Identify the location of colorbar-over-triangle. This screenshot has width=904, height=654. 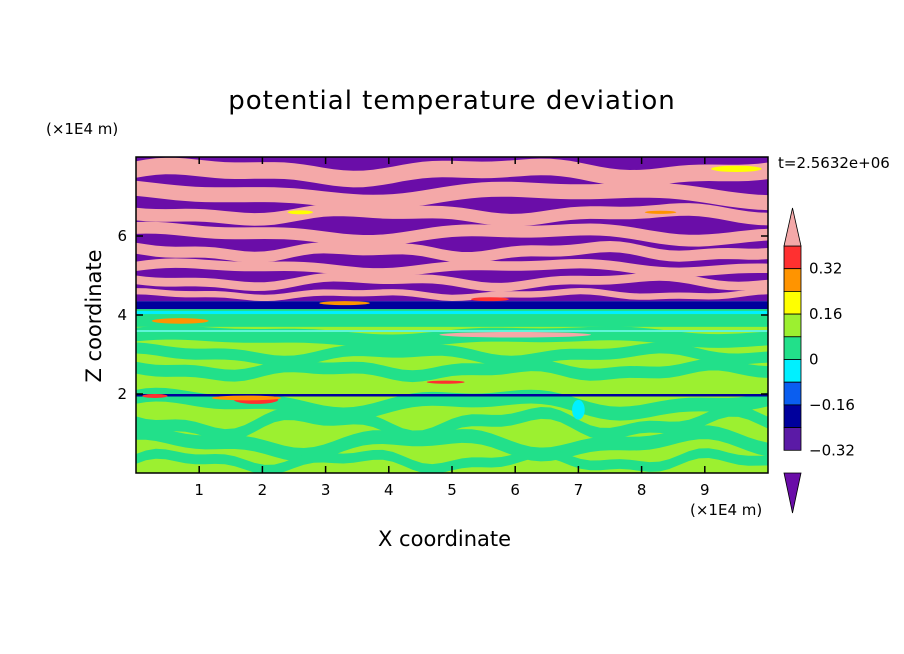
(792, 227).